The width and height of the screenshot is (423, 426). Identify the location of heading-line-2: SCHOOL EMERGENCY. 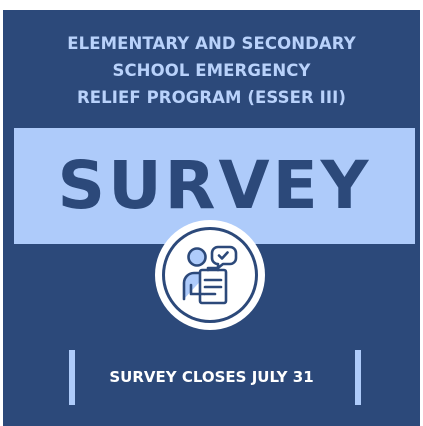
(211, 70).